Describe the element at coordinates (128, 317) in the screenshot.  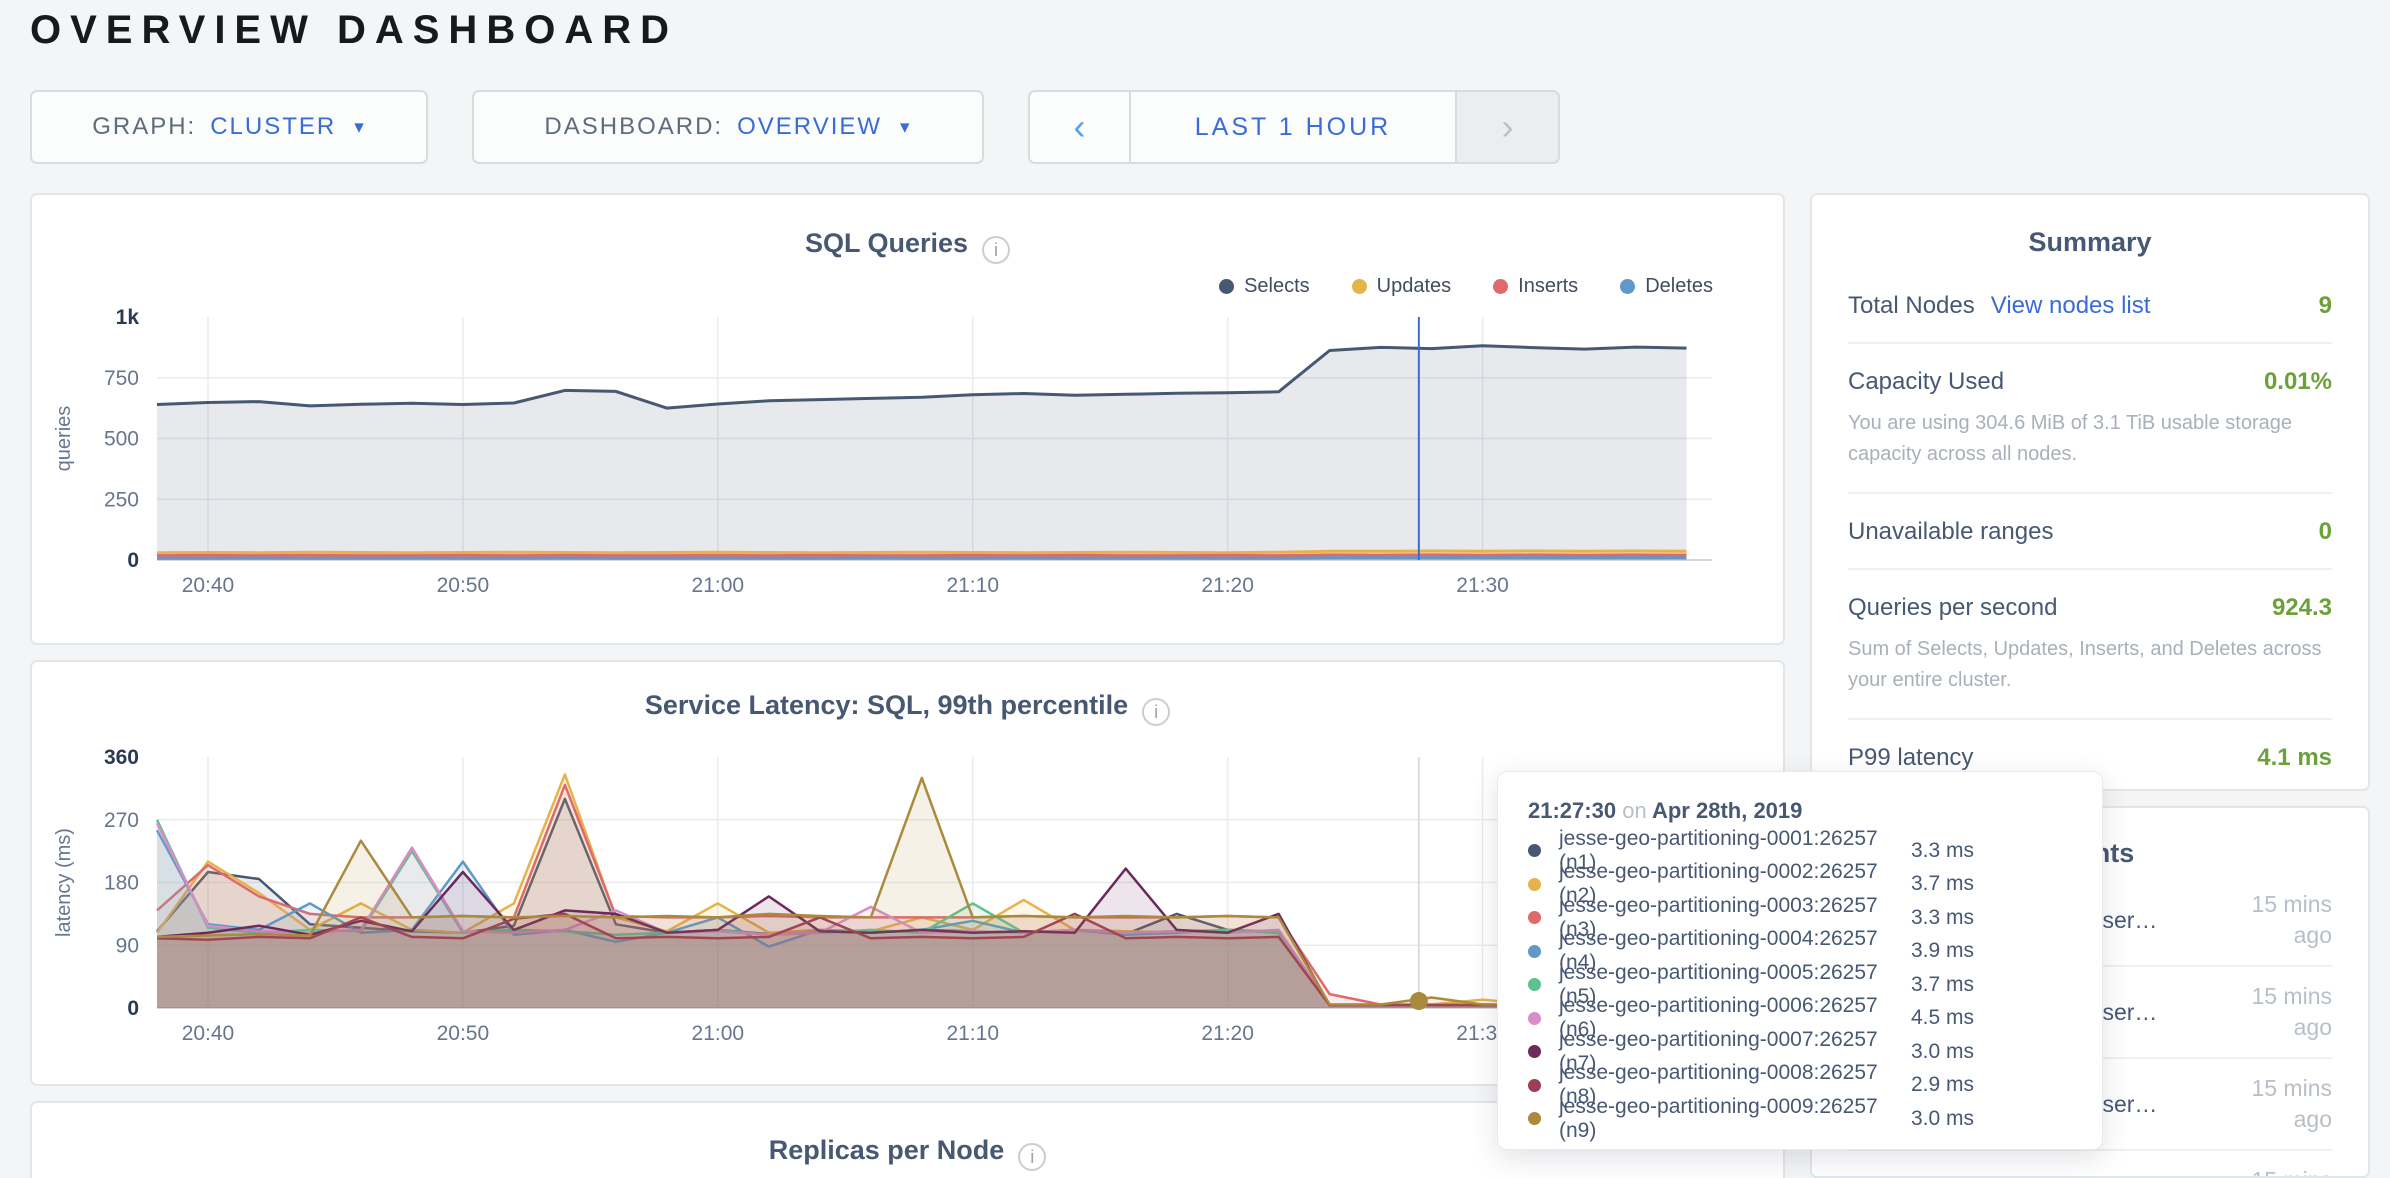
I see `svg-text: 1k` at that location.